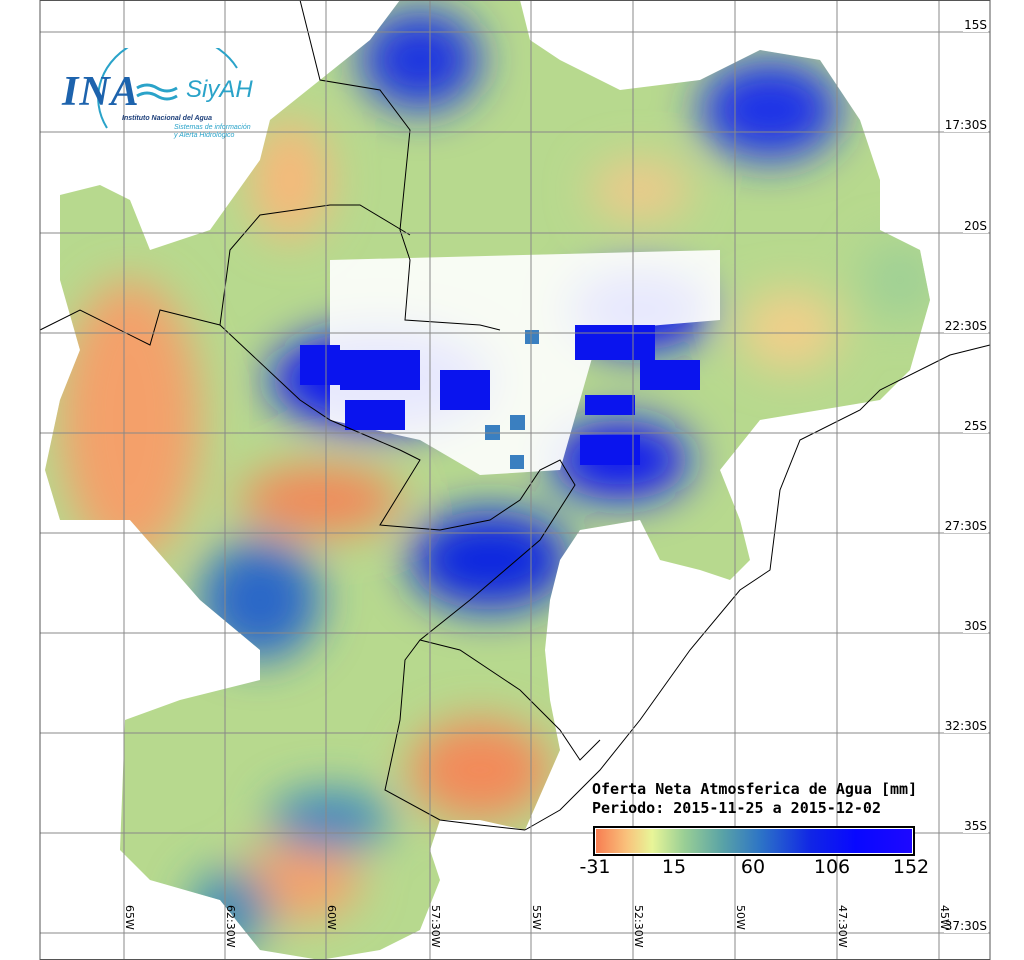 Image resolution: width=1024 pixels, height=960 pixels. What do you see at coordinates (832, 867) in the screenshot?
I see `colorbar-tick-label: 106` at bounding box center [832, 867].